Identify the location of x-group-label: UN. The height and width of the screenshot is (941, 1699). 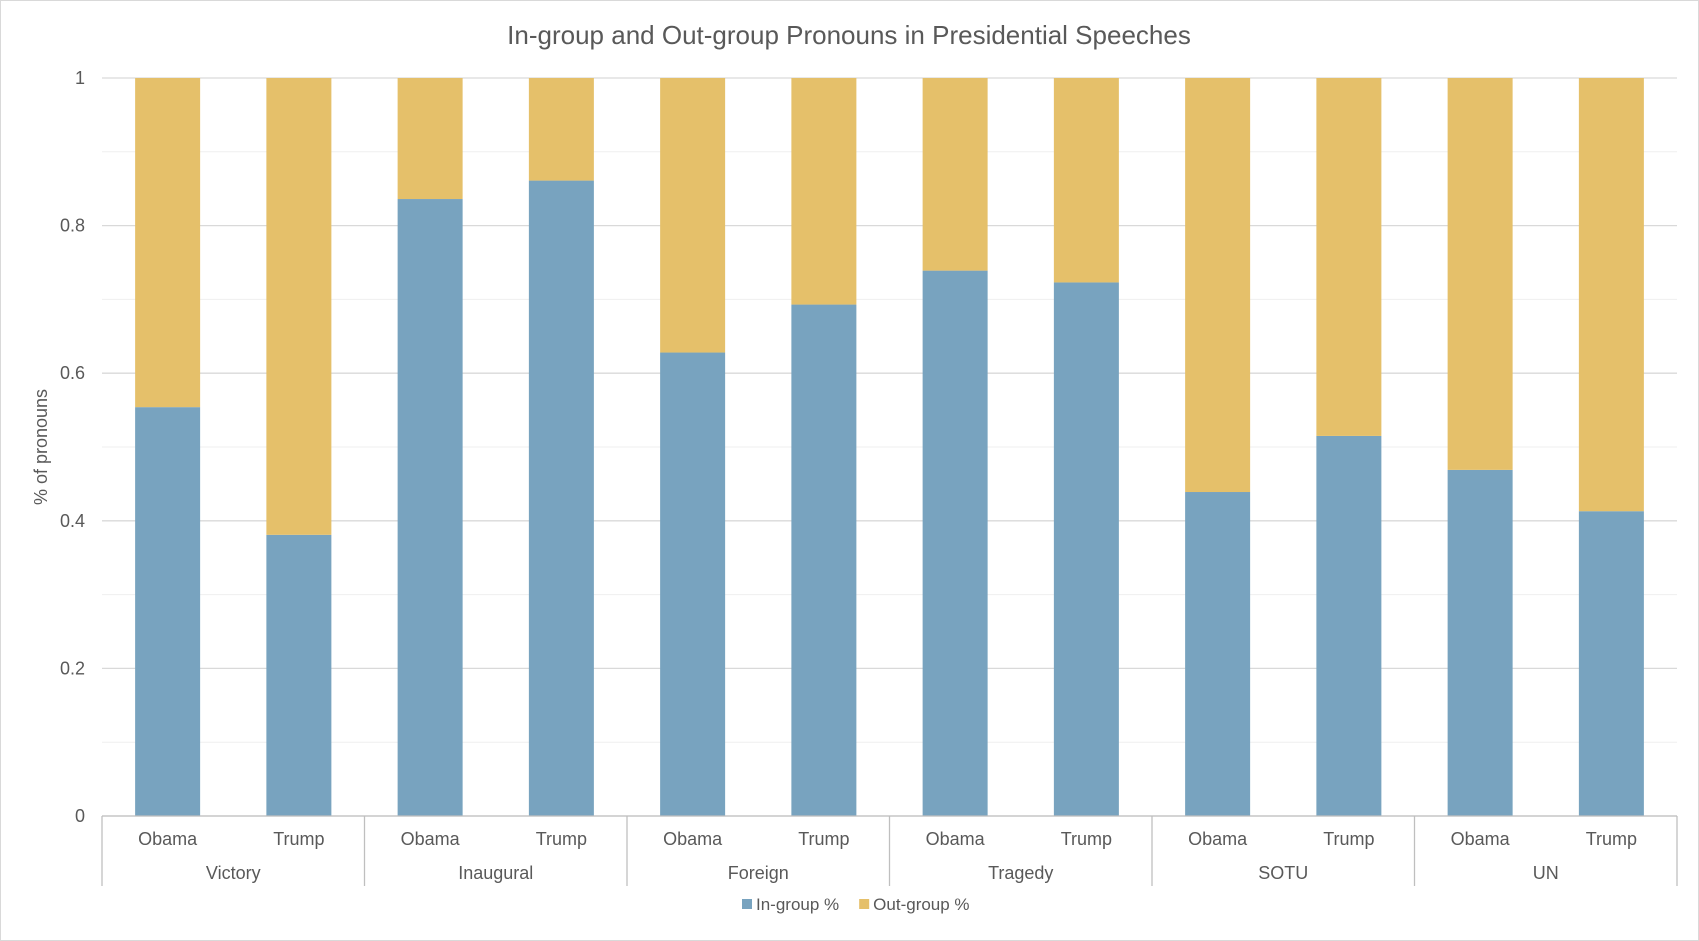
(1546, 873).